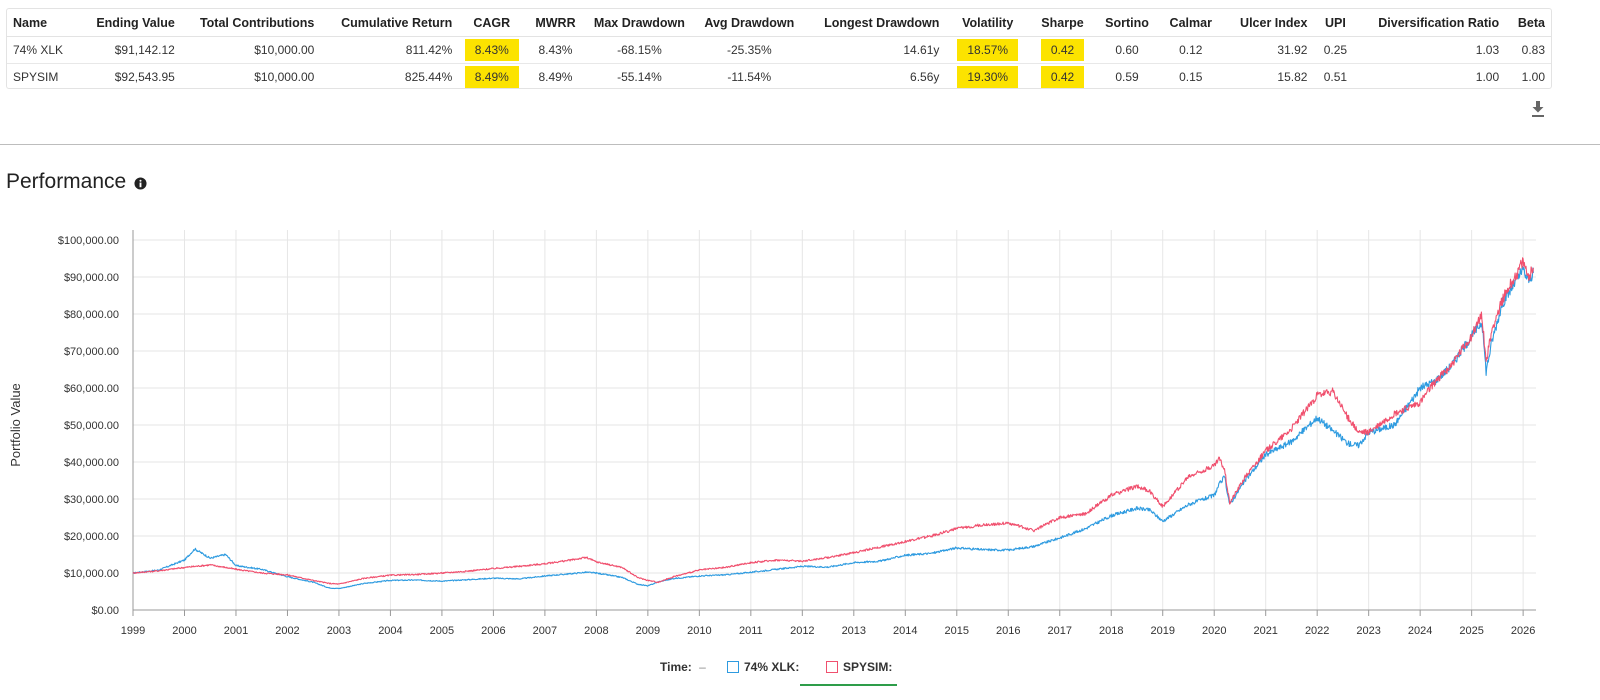  What do you see at coordinates (1127, 23) in the screenshot?
I see `column-header-sortino: Sortino` at bounding box center [1127, 23].